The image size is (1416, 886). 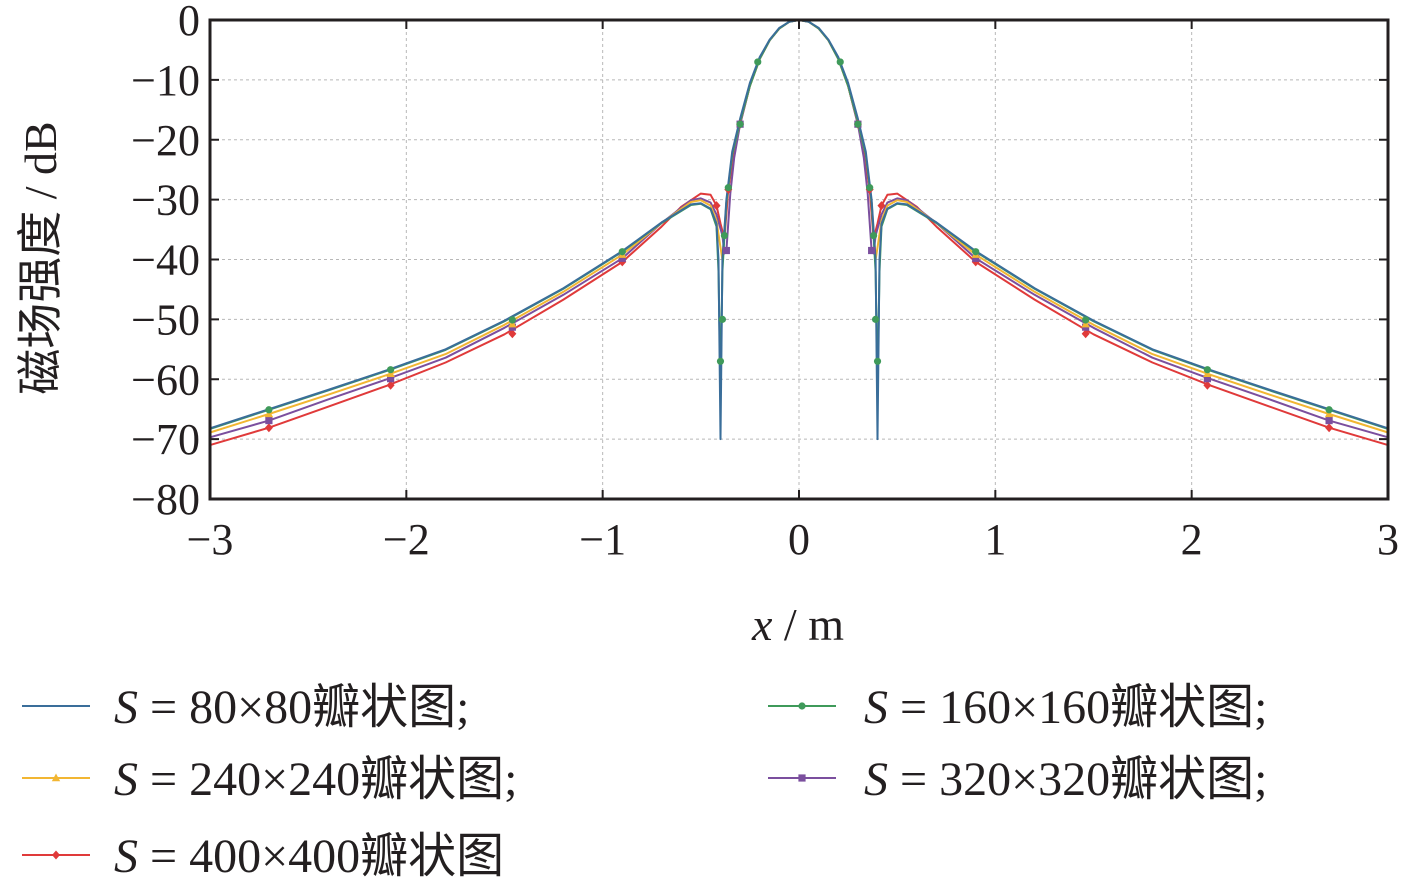 I want to click on legend-item: S = 240×240瓣状图;, so click(x=269, y=779).